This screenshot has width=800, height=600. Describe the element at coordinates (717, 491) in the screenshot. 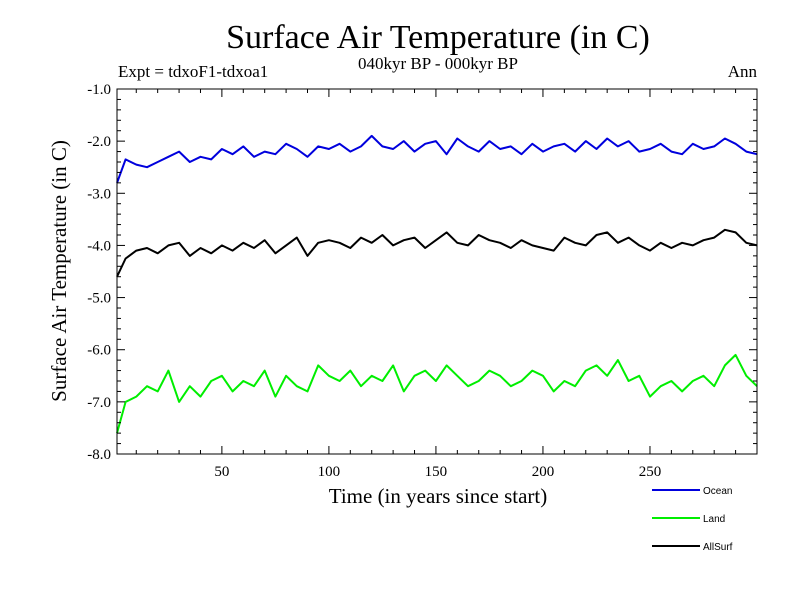

I see `legend-label: Ocean` at that location.